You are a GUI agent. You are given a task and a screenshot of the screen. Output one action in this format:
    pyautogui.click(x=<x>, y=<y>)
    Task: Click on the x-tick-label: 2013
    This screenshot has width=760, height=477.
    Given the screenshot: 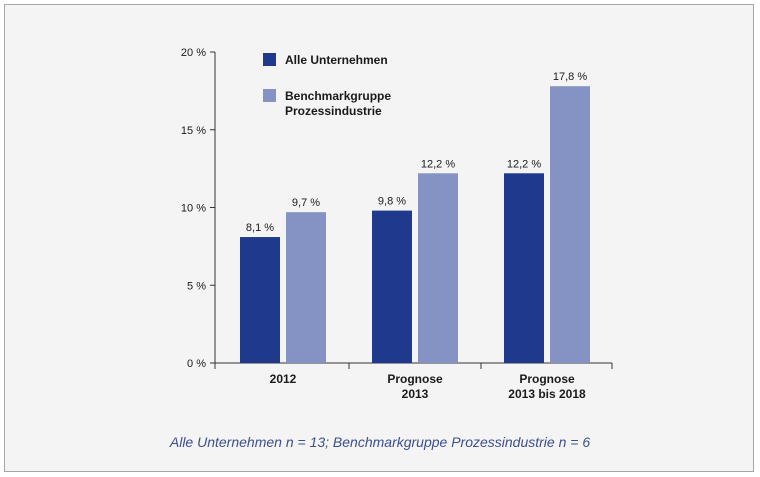 What is the action you would take?
    pyautogui.click(x=415, y=394)
    